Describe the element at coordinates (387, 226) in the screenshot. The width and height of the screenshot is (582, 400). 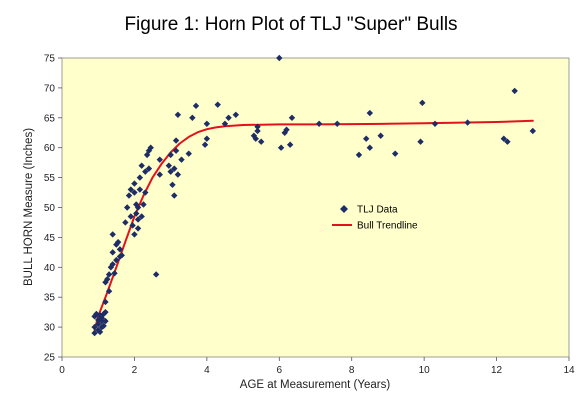
I see `legend-label-trendline: Bull Trendline` at that location.